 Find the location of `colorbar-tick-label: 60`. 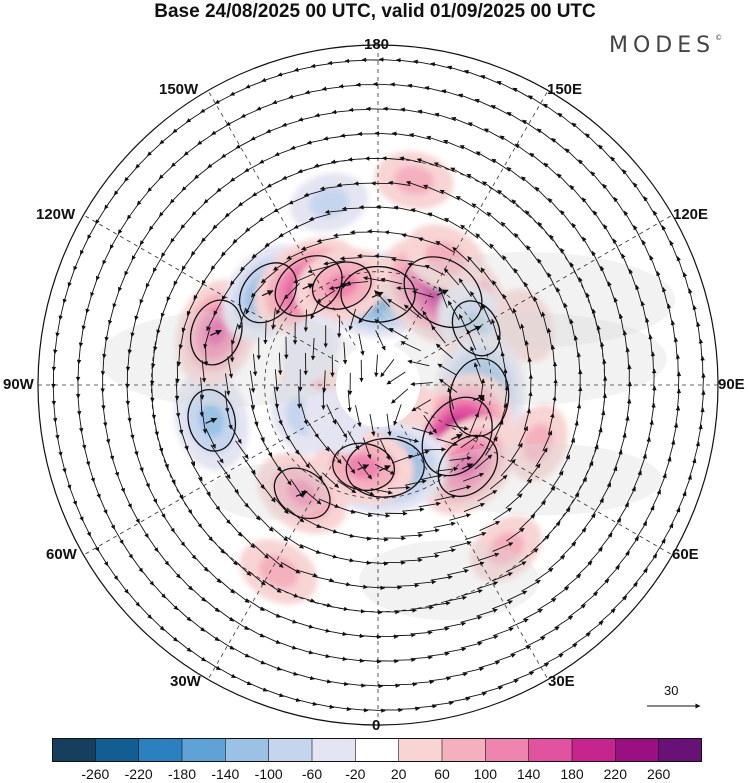

colorbar-tick-label: 60 is located at coordinates (442, 774).